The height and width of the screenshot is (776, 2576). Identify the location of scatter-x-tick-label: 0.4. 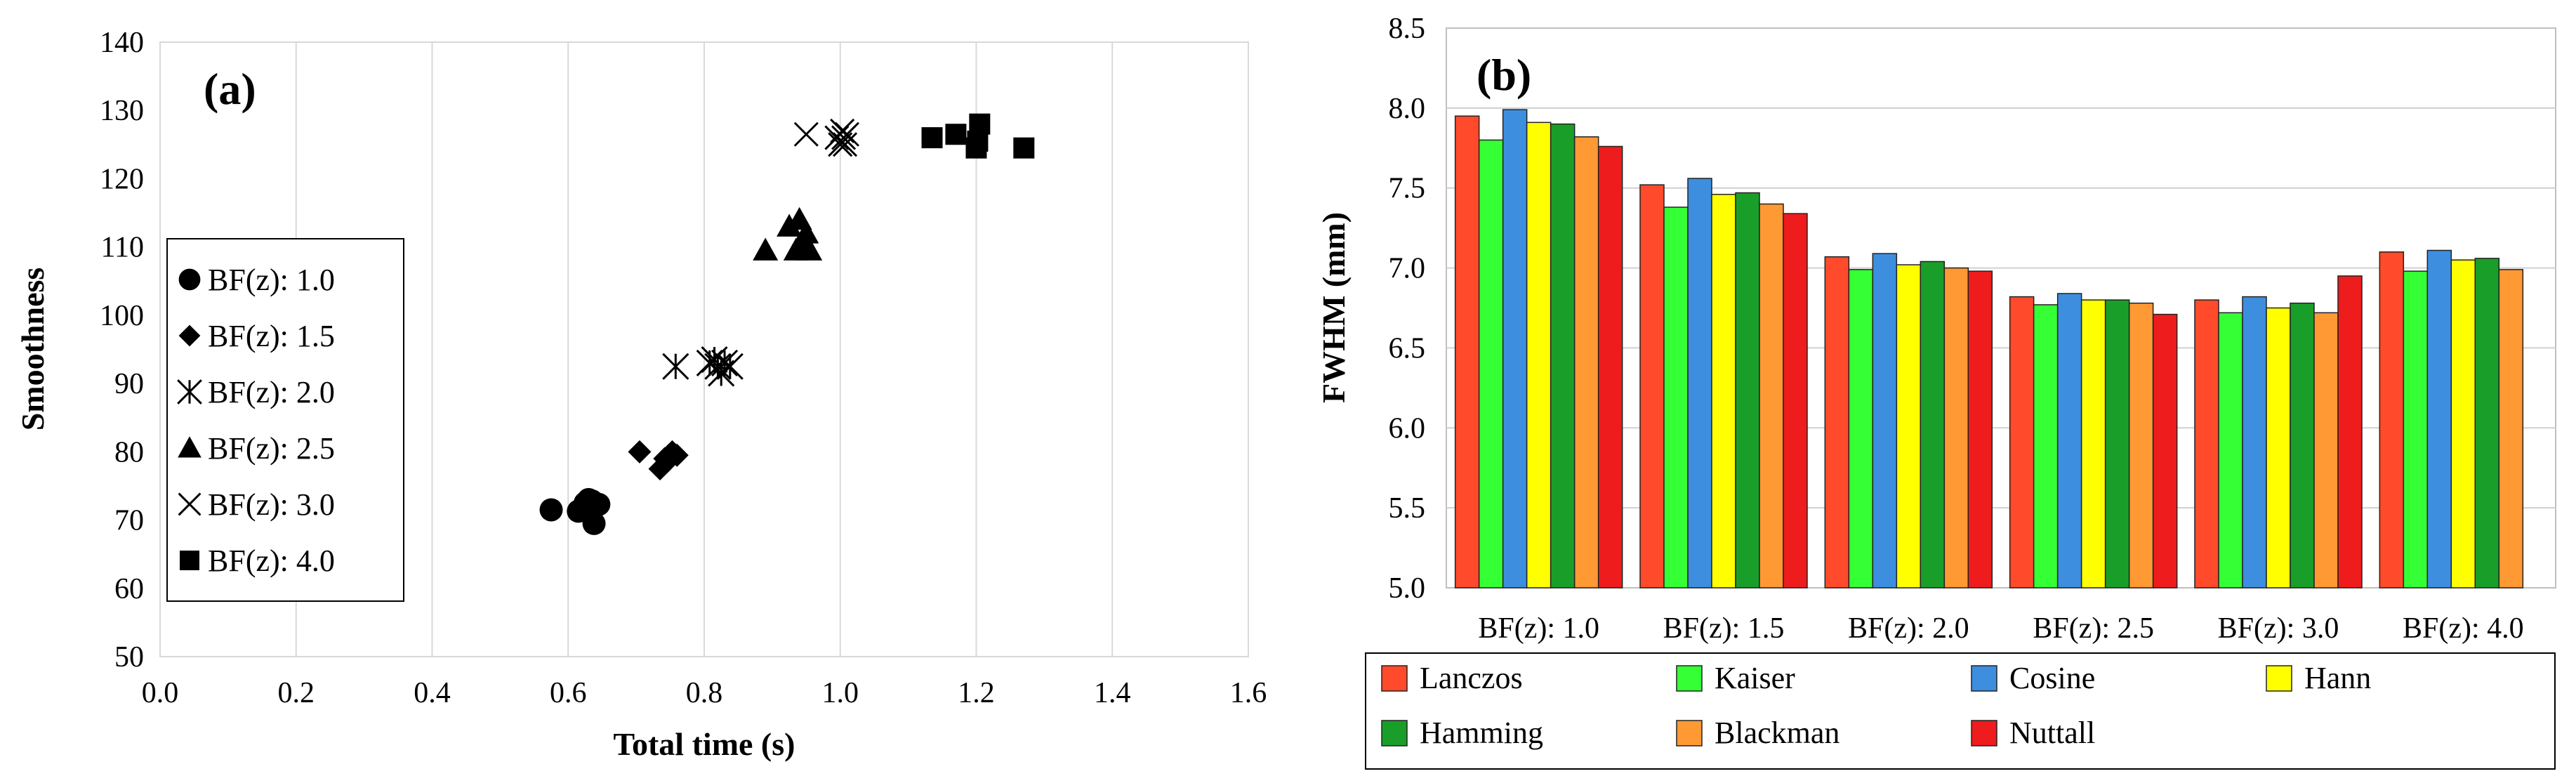
(432, 693).